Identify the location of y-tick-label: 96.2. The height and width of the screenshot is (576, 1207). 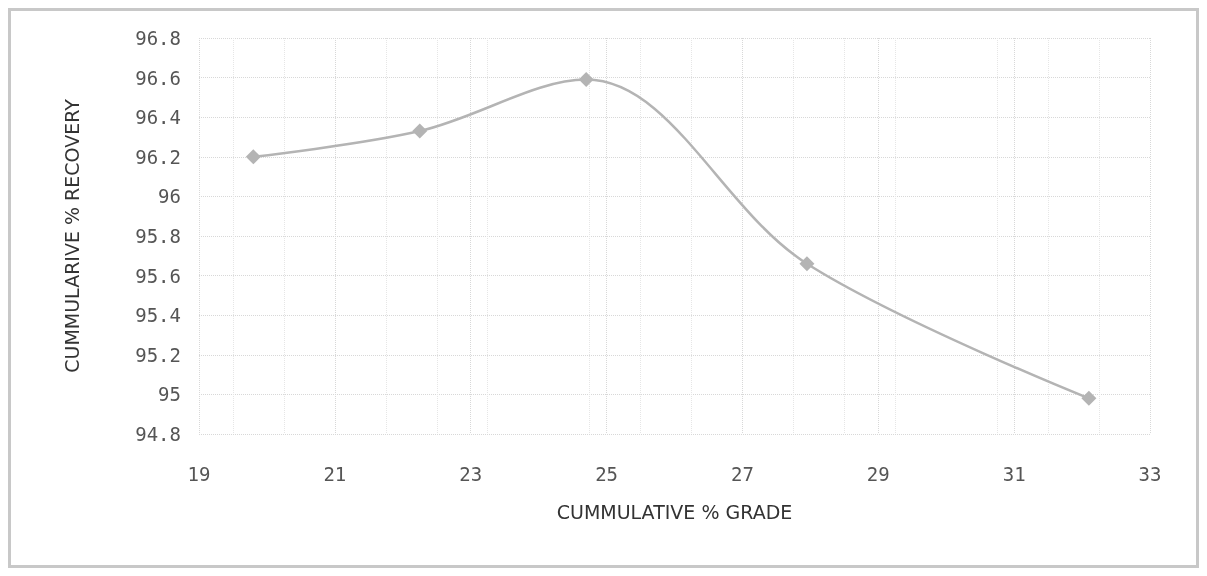
(158, 156).